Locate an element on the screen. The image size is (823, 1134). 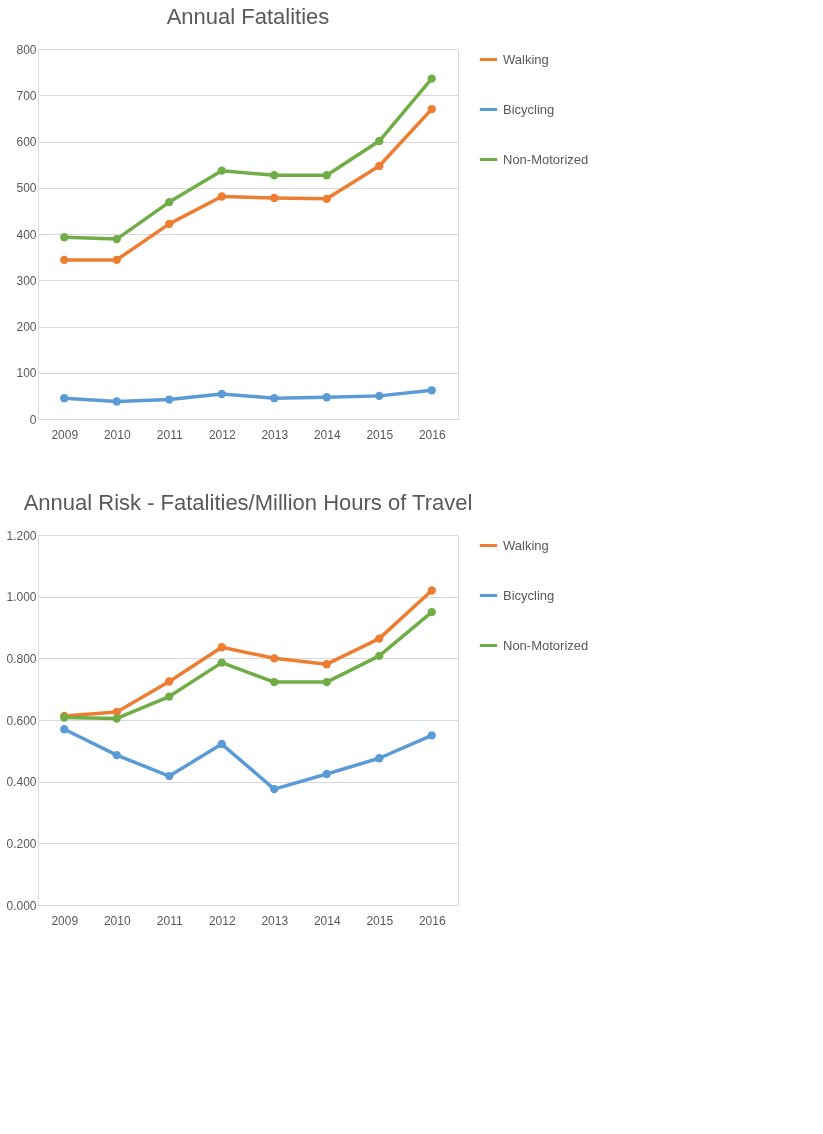
y-tick-label: 600 is located at coordinates (26, 142).